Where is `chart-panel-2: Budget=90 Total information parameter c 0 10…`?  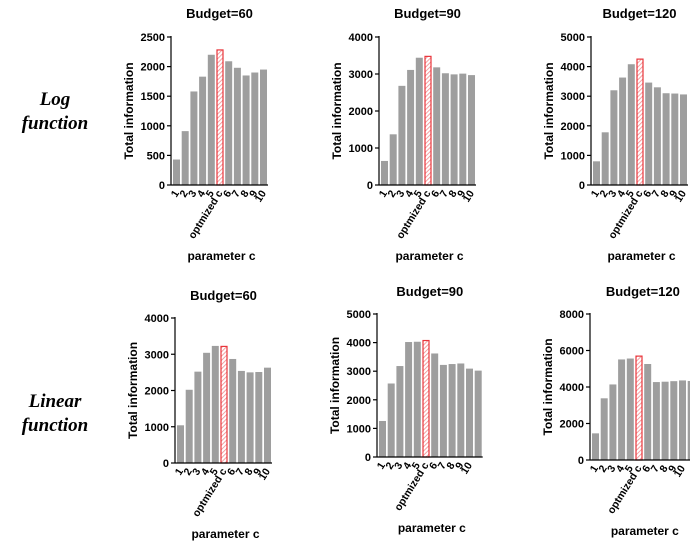 chart-panel-2: Budget=90 Total information parameter c 0 10… is located at coordinates (403, 134).